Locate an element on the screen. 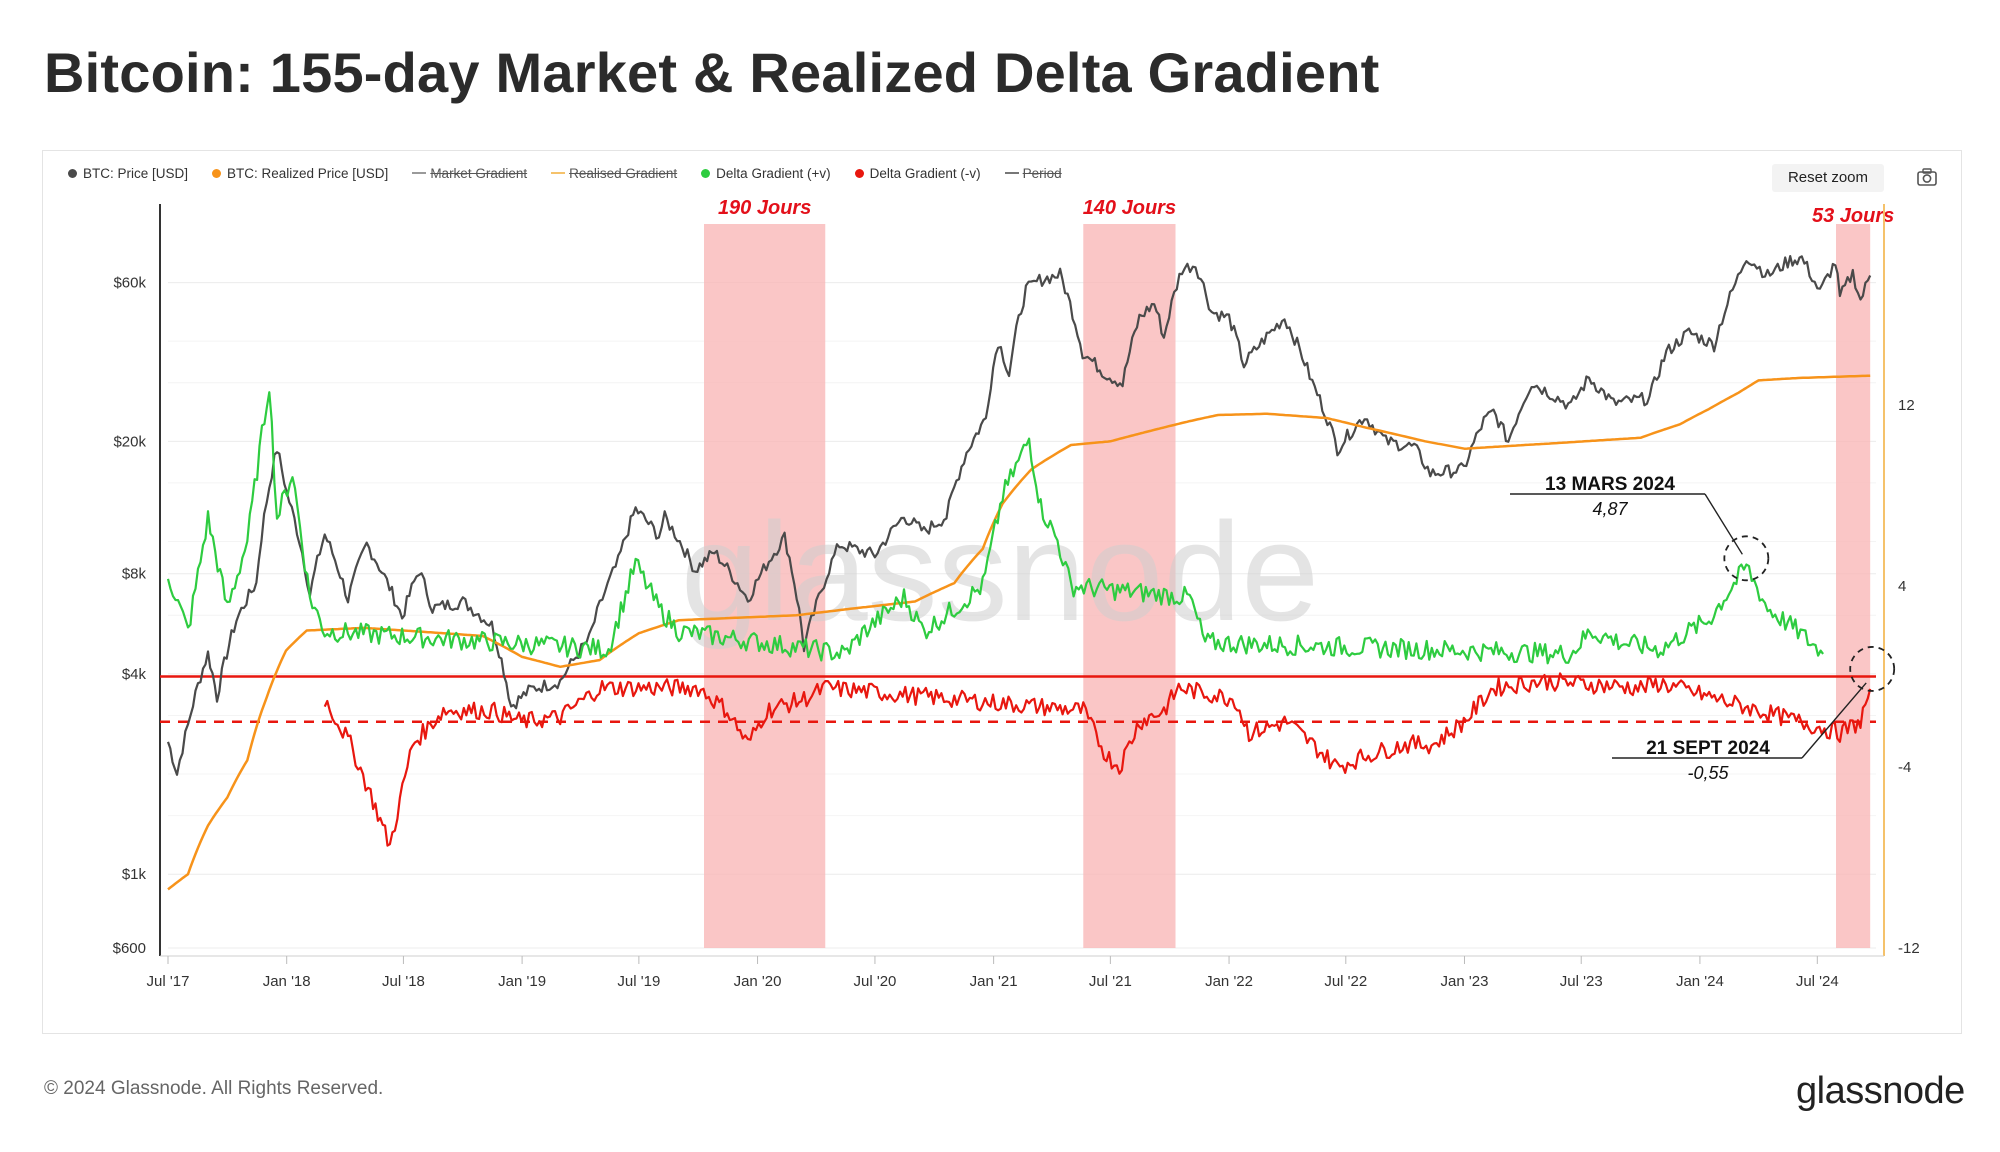 Image resolution: width=2000 pixels, height=1152 pixels. reset-zoom-button: Reset zoom is located at coordinates (1828, 178).